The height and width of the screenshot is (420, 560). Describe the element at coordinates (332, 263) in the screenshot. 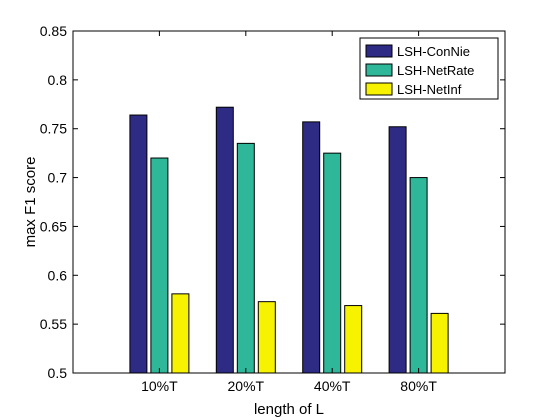

I see `bar-lsh-netrate-40pctt` at that location.